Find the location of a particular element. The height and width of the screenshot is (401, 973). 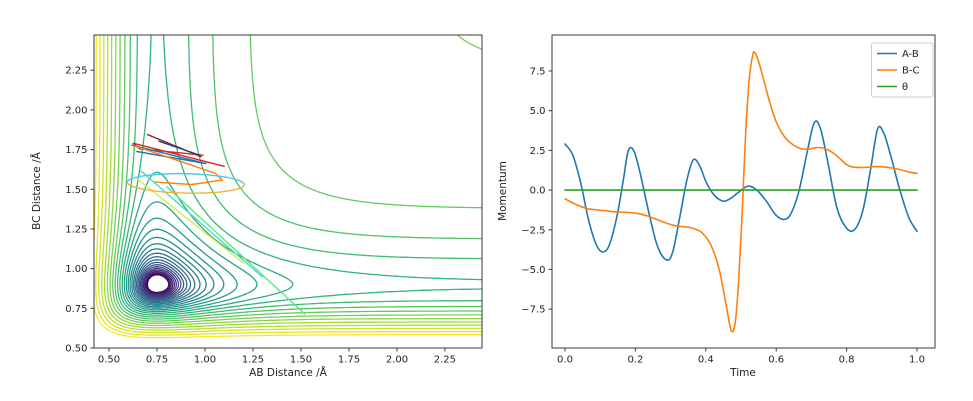

svg-text: 0.6 is located at coordinates (776, 360).